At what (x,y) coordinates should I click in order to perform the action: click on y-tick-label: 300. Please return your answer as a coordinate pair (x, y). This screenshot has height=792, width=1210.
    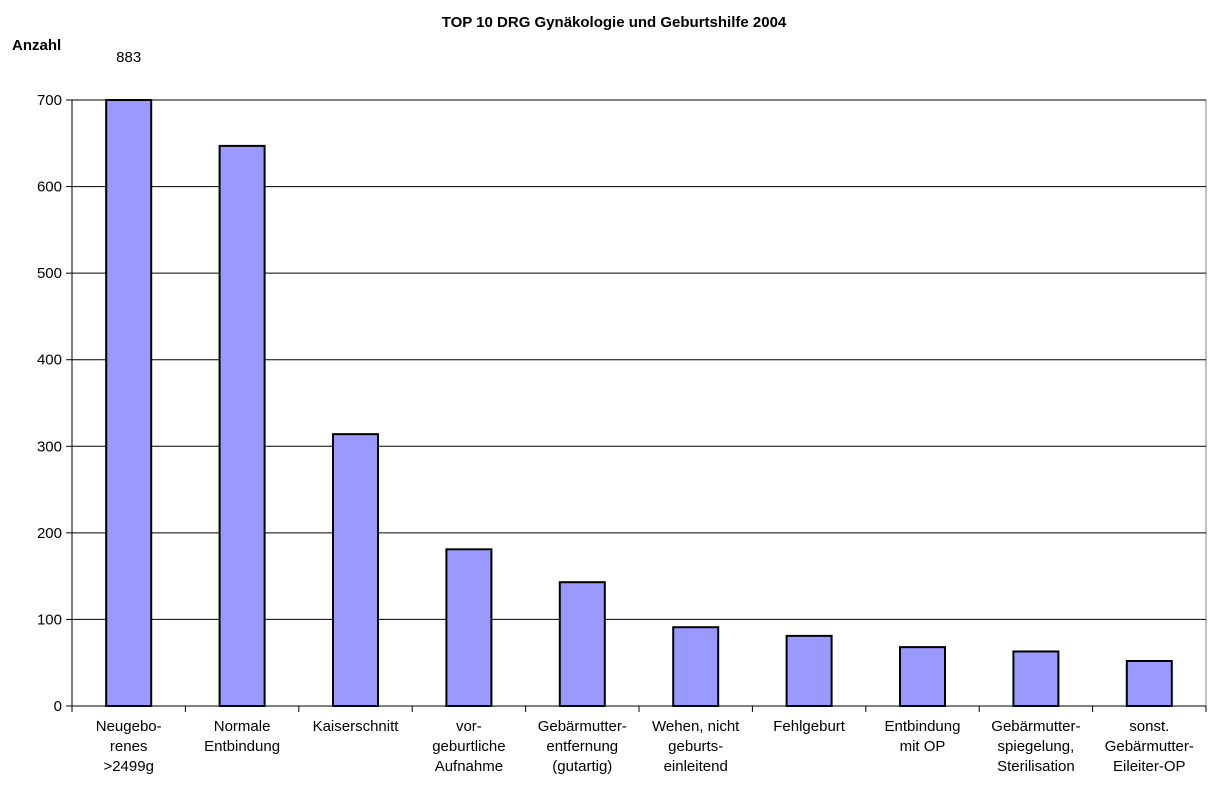
    Looking at the image, I should click on (49, 446).